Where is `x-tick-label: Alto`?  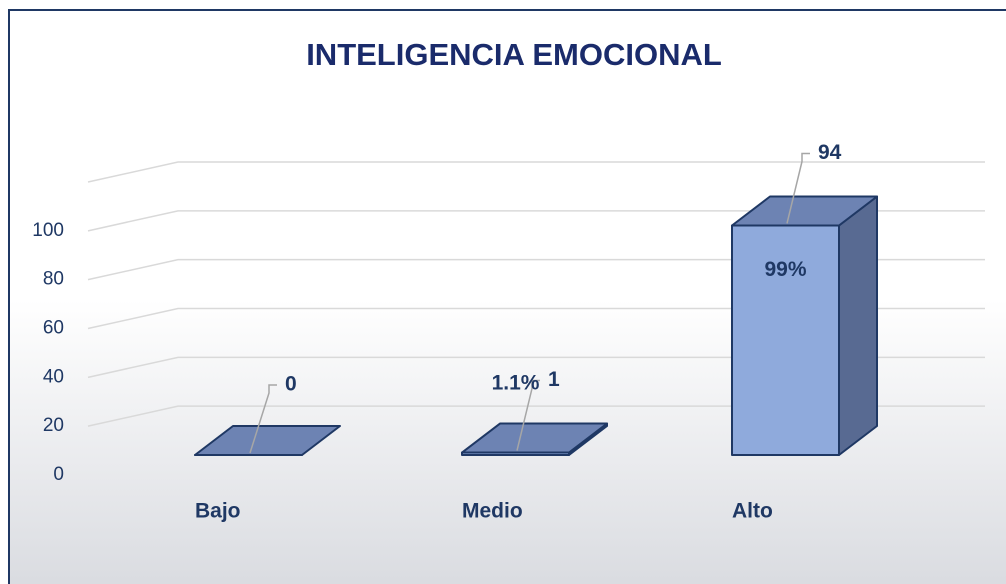
x-tick-label: Alto is located at coordinates (752, 511).